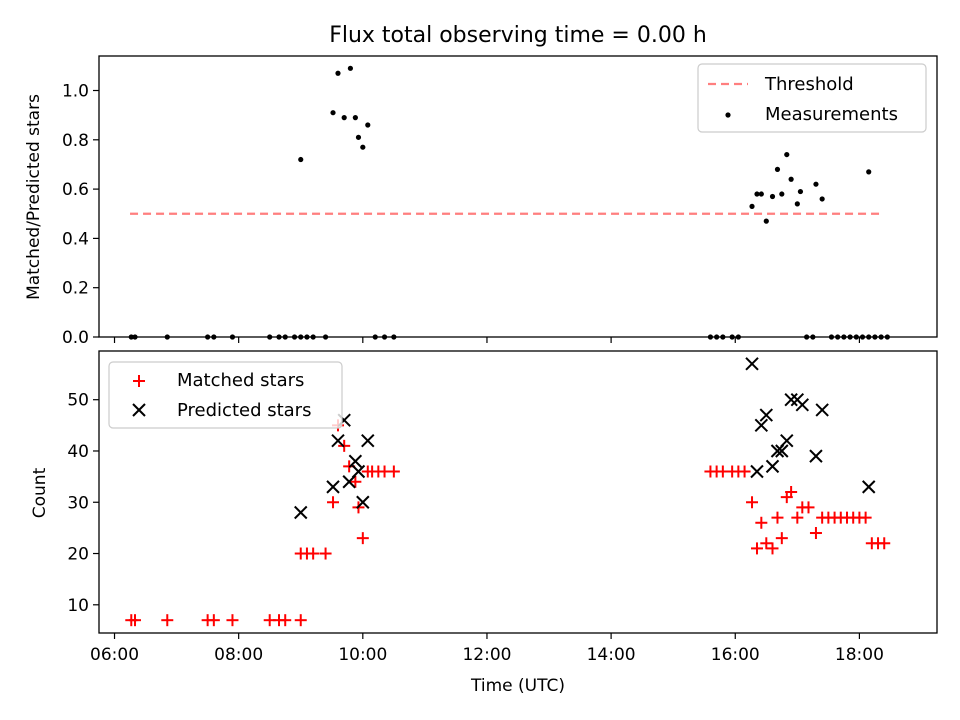 The image size is (960, 720). I want to click on y-tick-label: 0.2, so click(75, 289).